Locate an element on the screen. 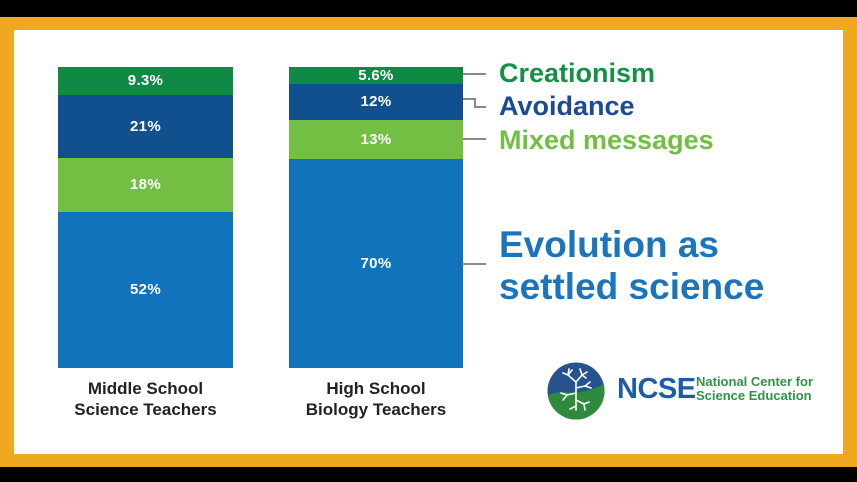  bar-value-label: 5.6% is located at coordinates (376, 75).